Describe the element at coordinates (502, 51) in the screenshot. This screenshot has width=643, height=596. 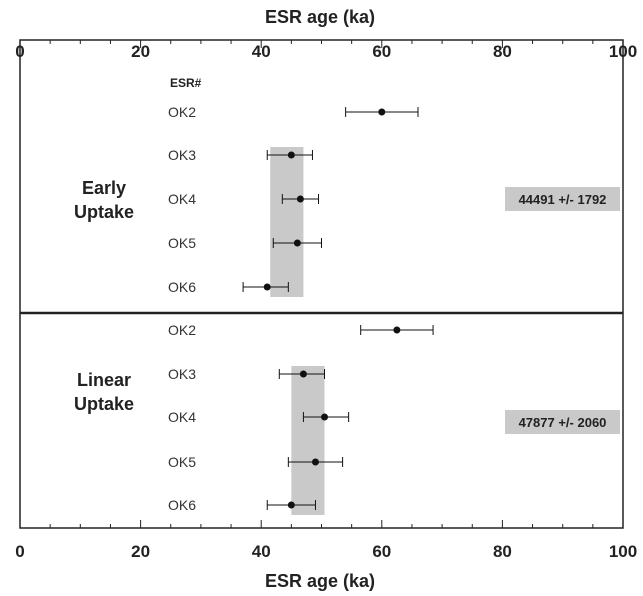
I see `tick-label-top: 80` at that location.